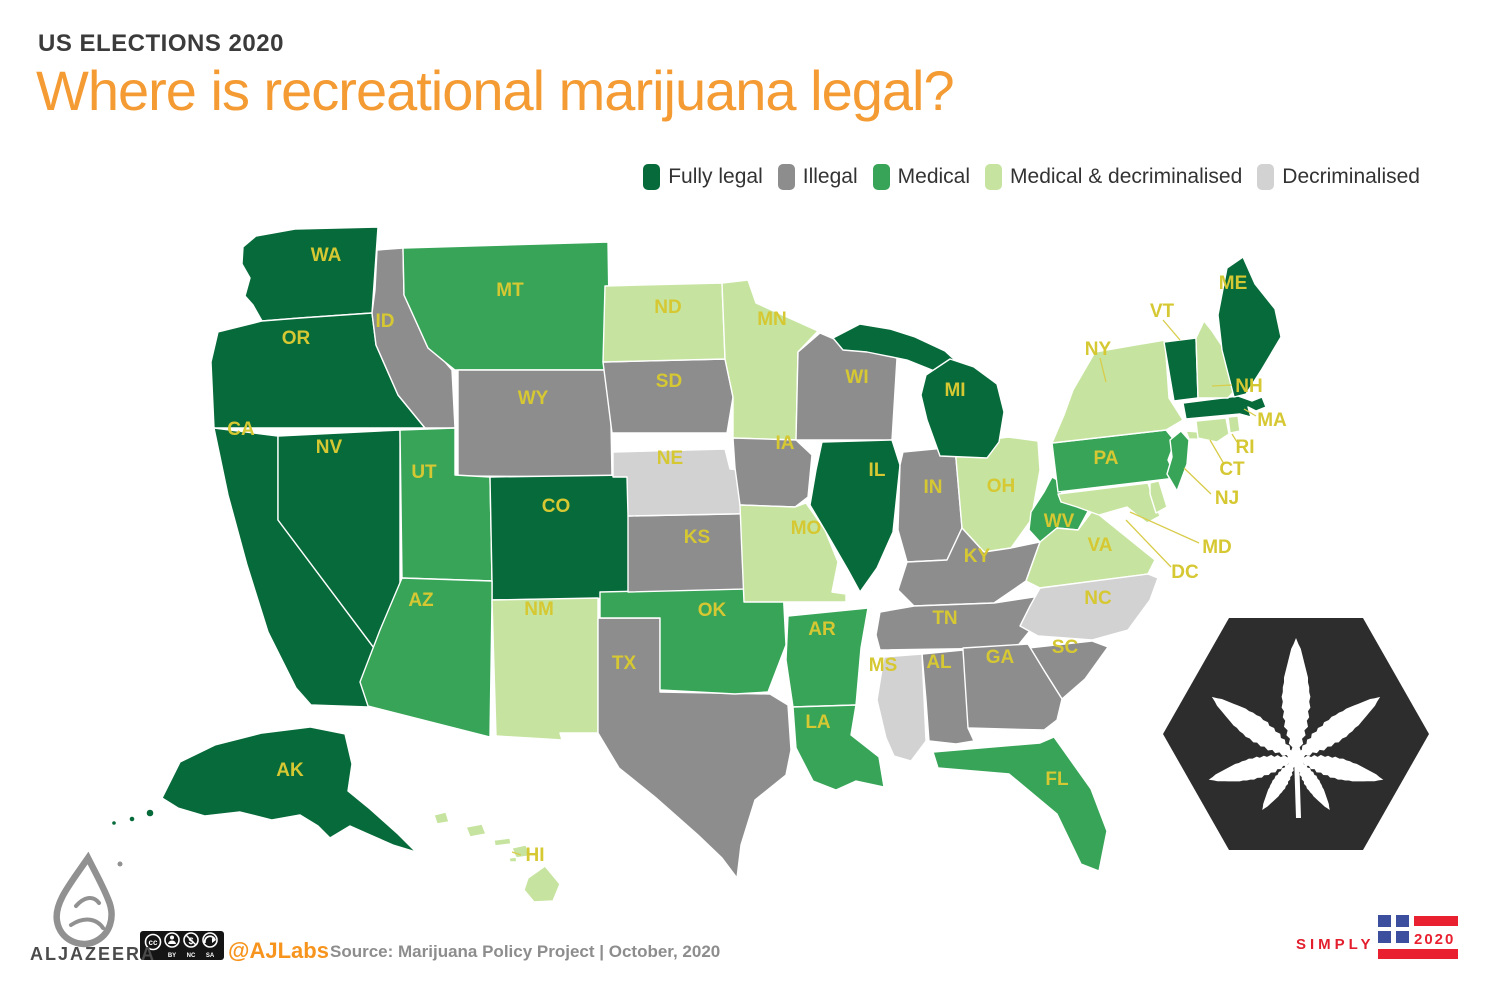  What do you see at coordinates (669, 381) in the screenshot?
I see `state-label-sd: SD` at bounding box center [669, 381].